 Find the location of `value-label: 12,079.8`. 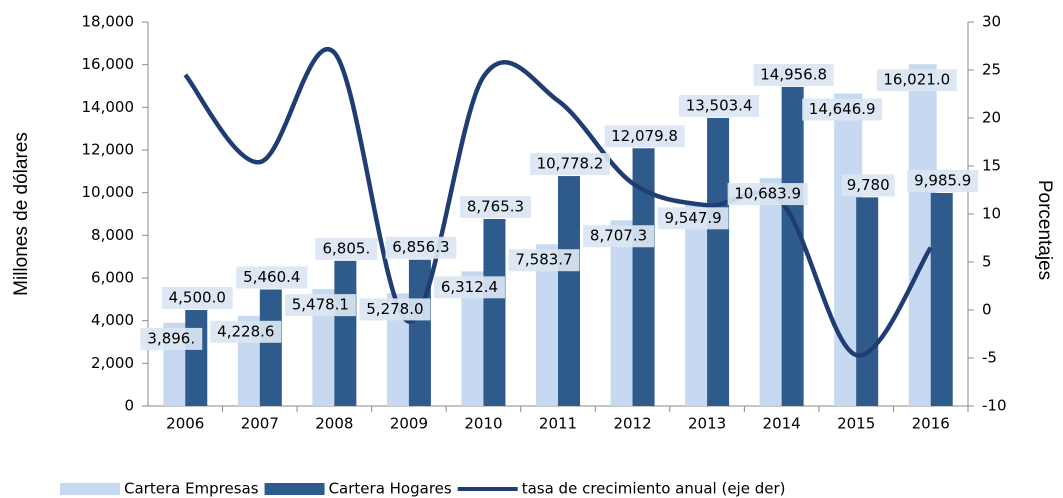

value-label: 12,079.8 is located at coordinates (644, 136).